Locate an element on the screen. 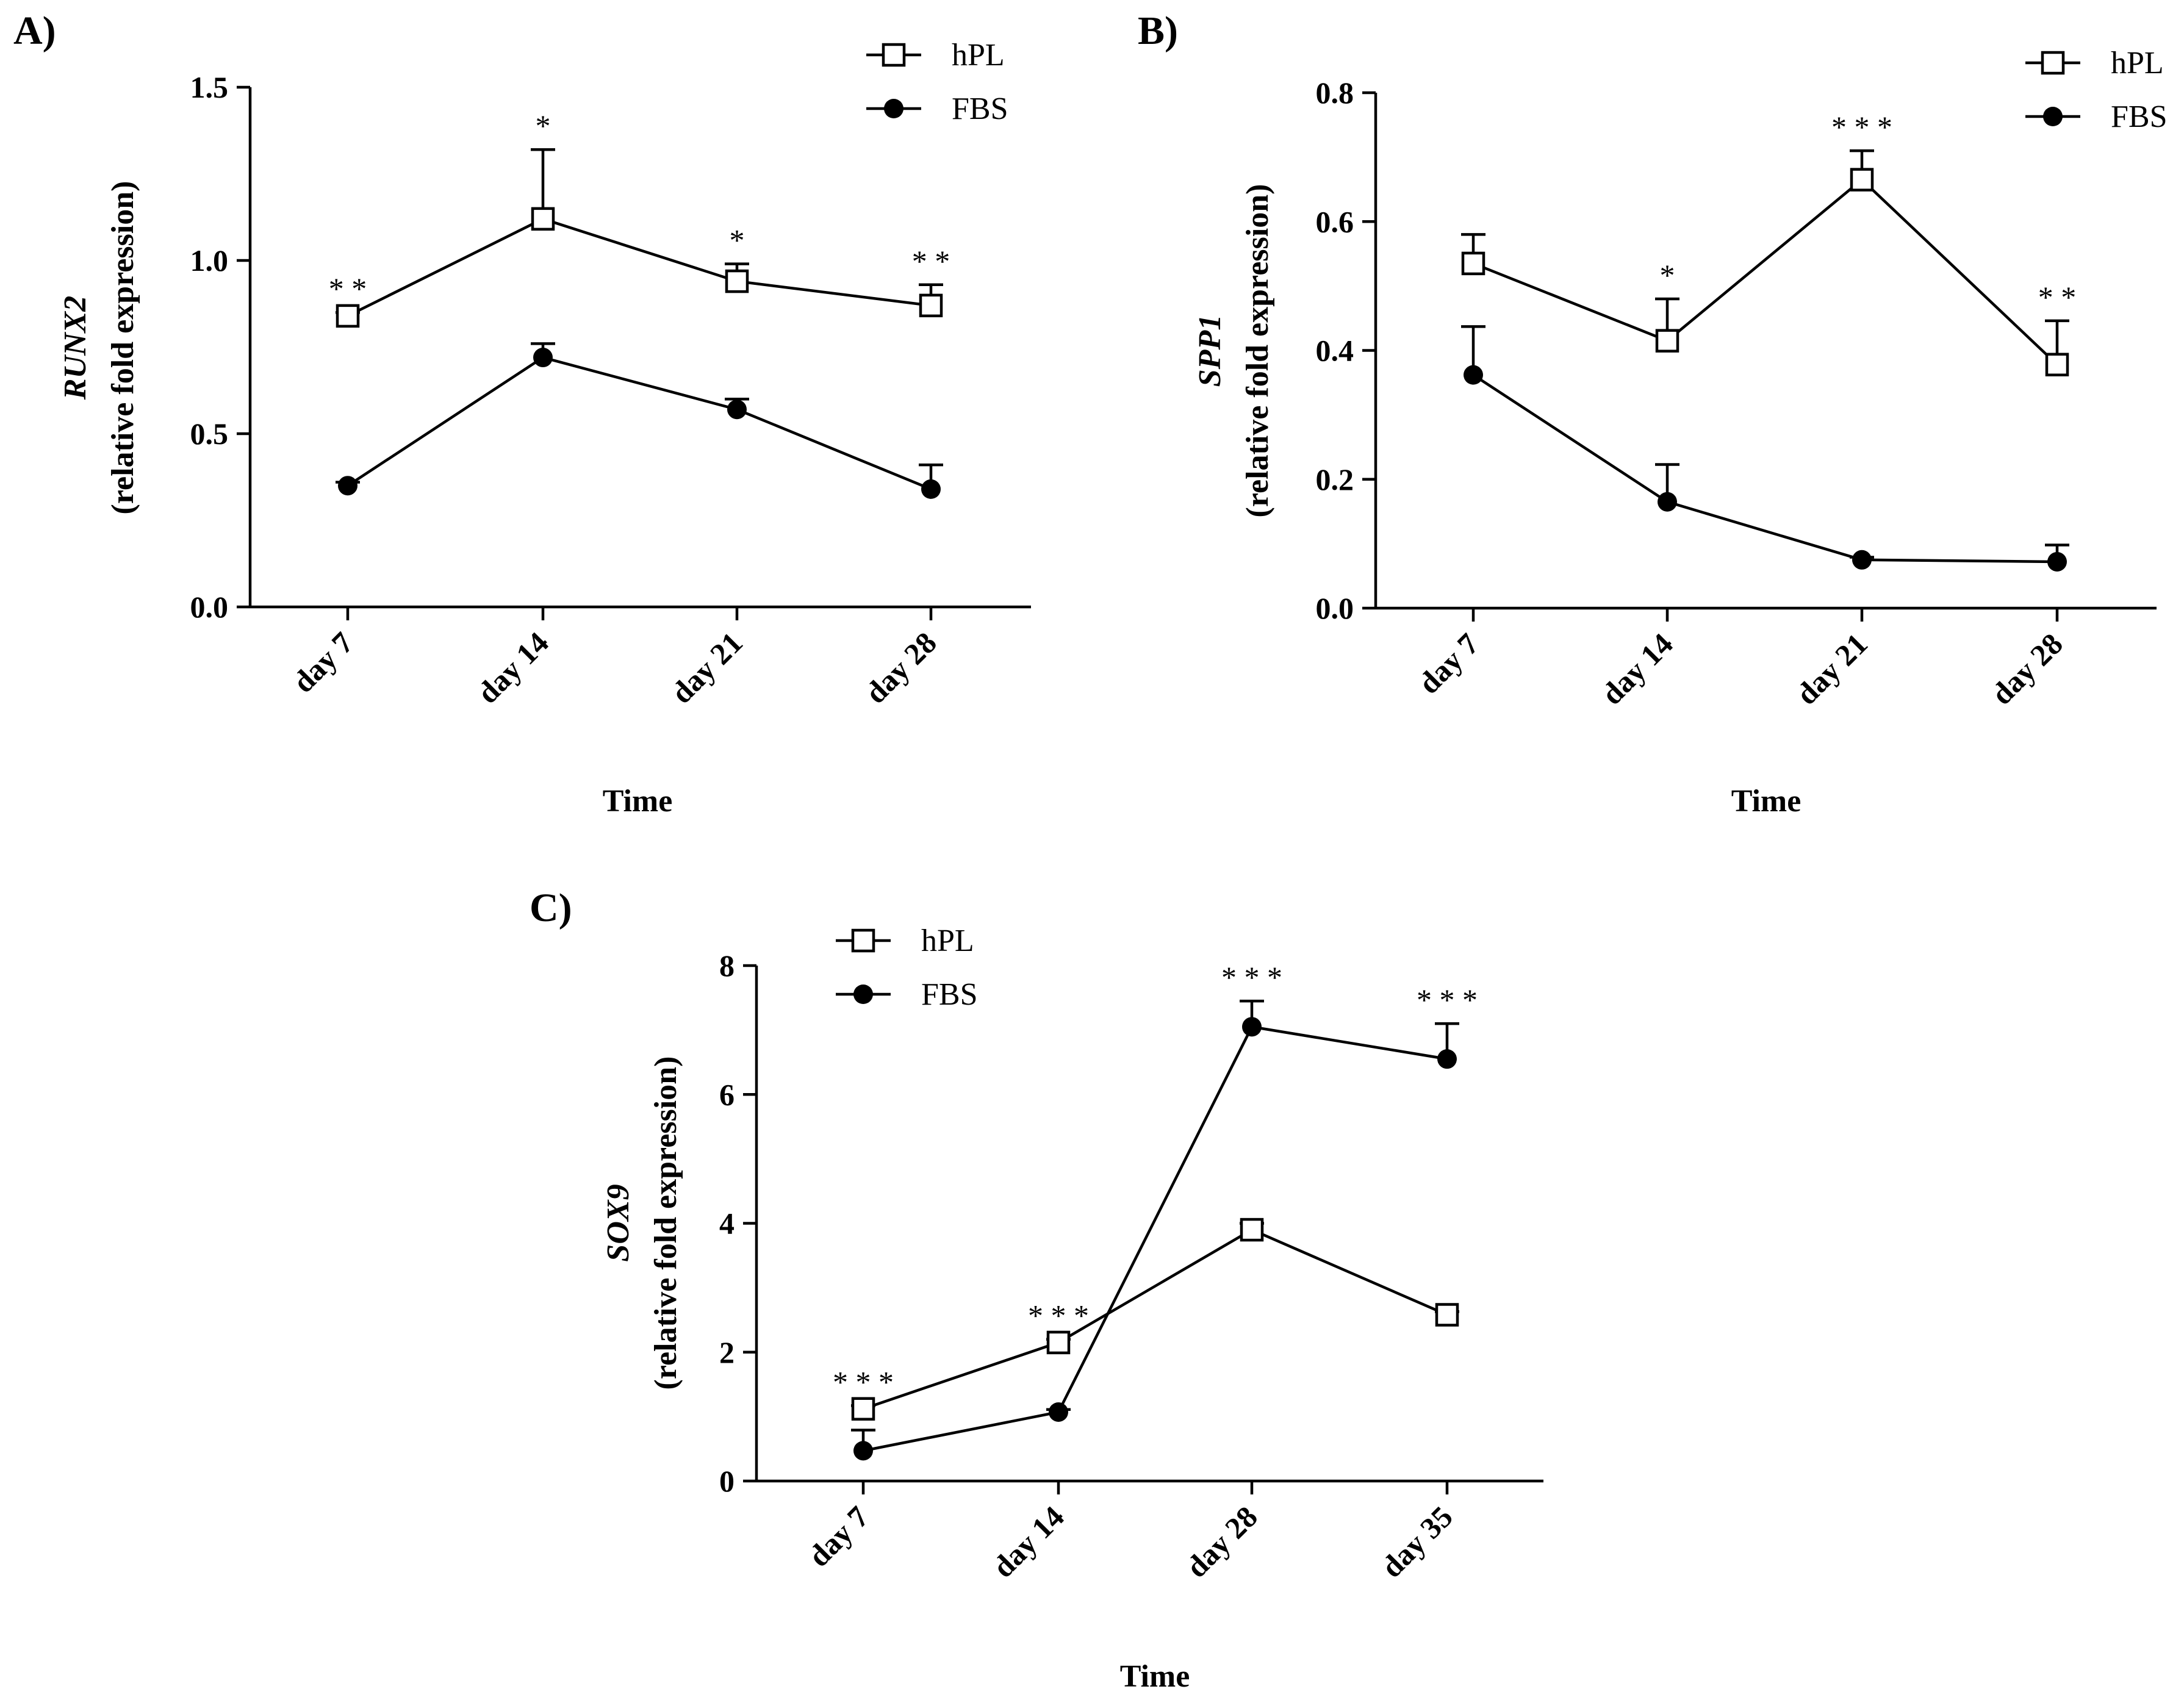  x-tick-label: day 35 is located at coordinates (1416, 1541).